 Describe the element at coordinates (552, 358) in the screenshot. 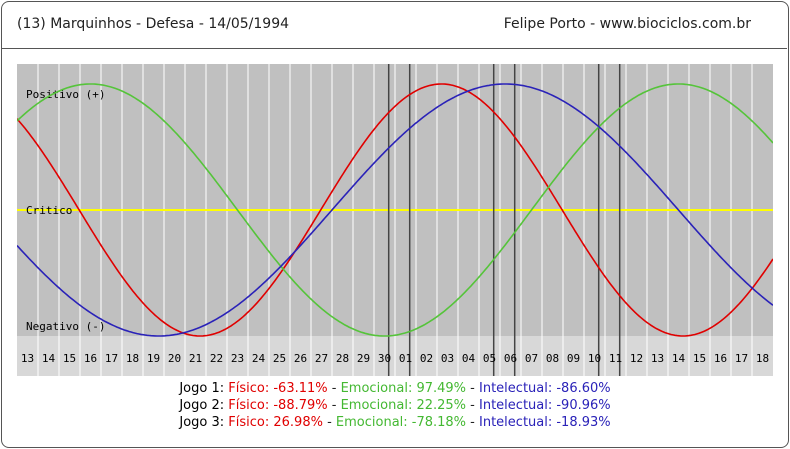

I see `x-tick-label: 08` at that location.